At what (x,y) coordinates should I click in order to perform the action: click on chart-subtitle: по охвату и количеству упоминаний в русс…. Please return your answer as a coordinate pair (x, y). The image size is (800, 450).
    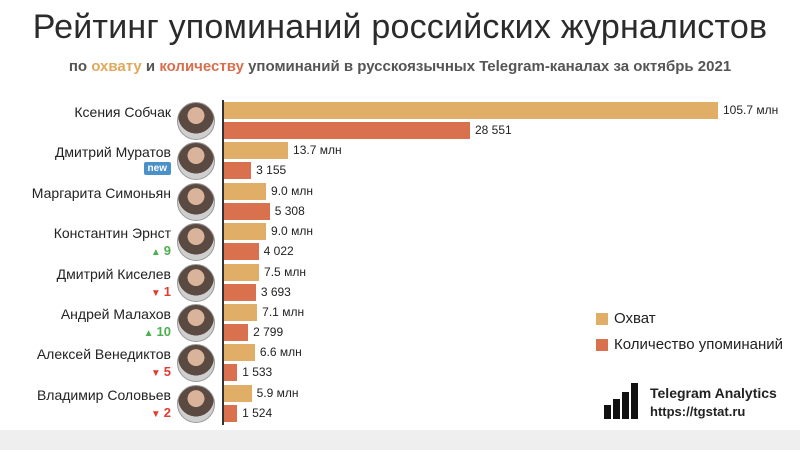
    Looking at the image, I should click on (400, 66).